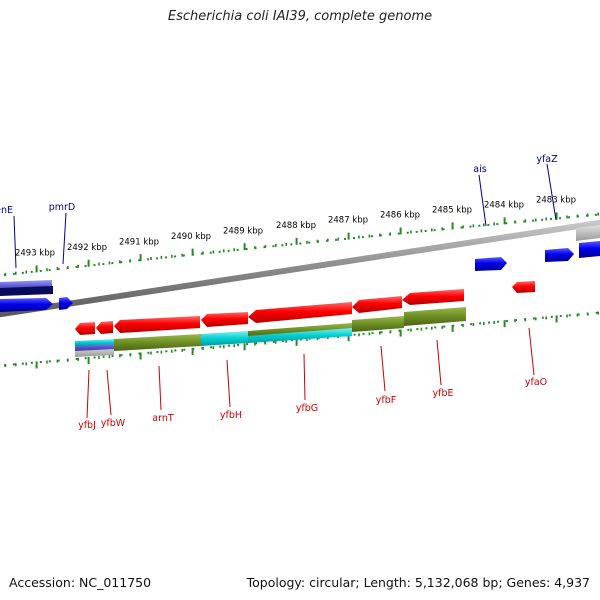 The height and width of the screenshot is (600, 600). What do you see at coordinates (26, 305) in the screenshot?
I see `gene-forward-arrow` at bounding box center [26, 305].